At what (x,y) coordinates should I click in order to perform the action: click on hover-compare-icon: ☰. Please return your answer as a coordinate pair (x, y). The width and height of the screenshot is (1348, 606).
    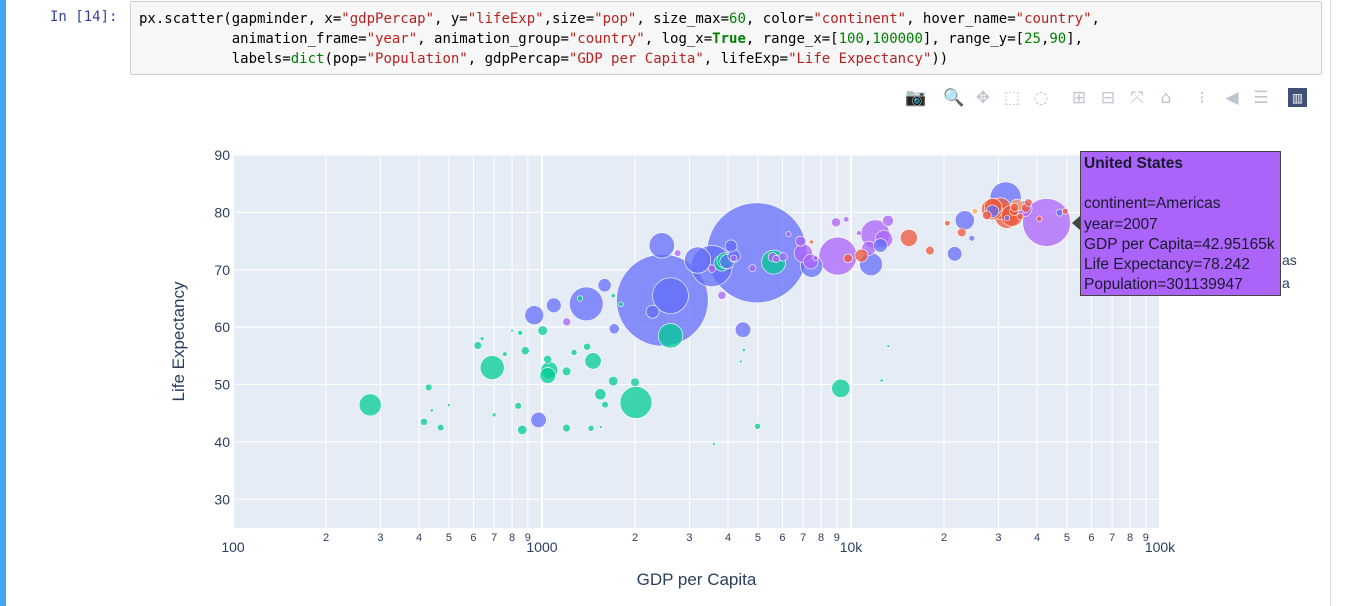
    Looking at the image, I should click on (1261, 97).